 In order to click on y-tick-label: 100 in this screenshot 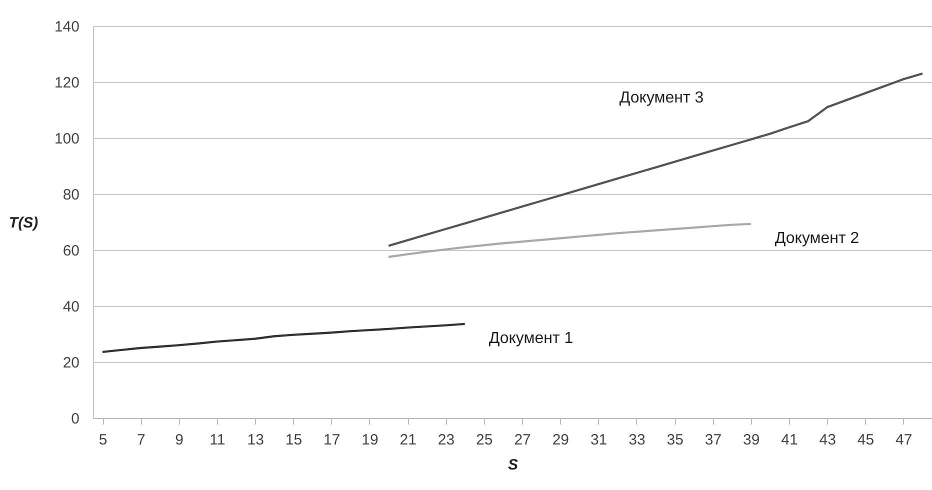, I will do `click(67, 139)`.